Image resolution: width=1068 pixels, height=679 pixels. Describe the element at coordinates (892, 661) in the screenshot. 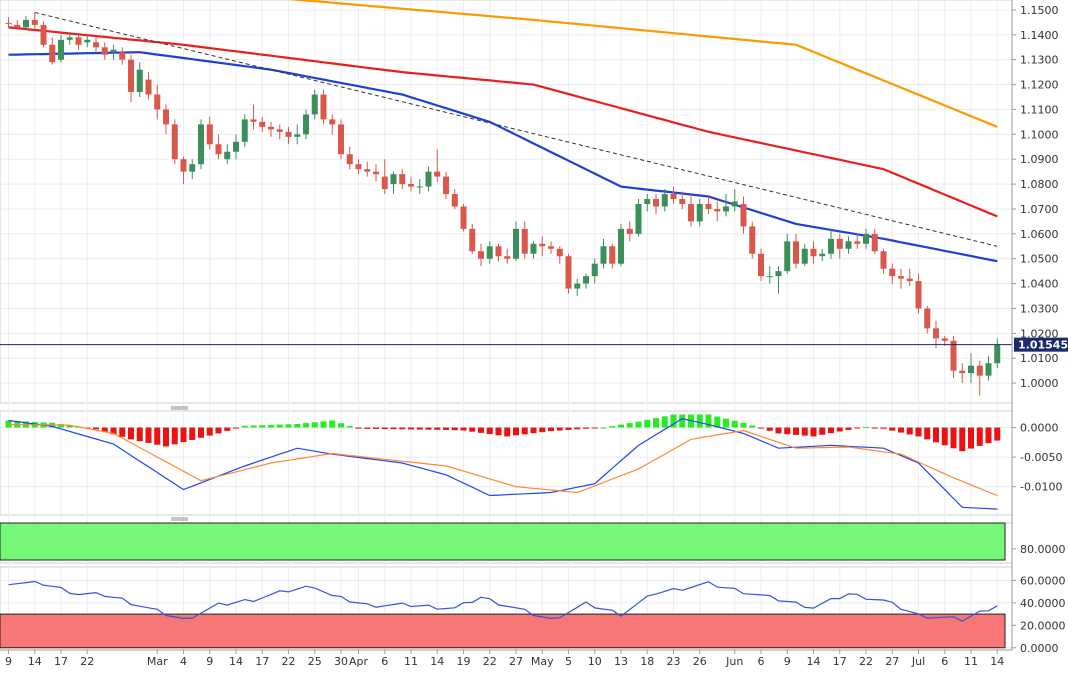

I see `x-tick-label: 27` at that location.